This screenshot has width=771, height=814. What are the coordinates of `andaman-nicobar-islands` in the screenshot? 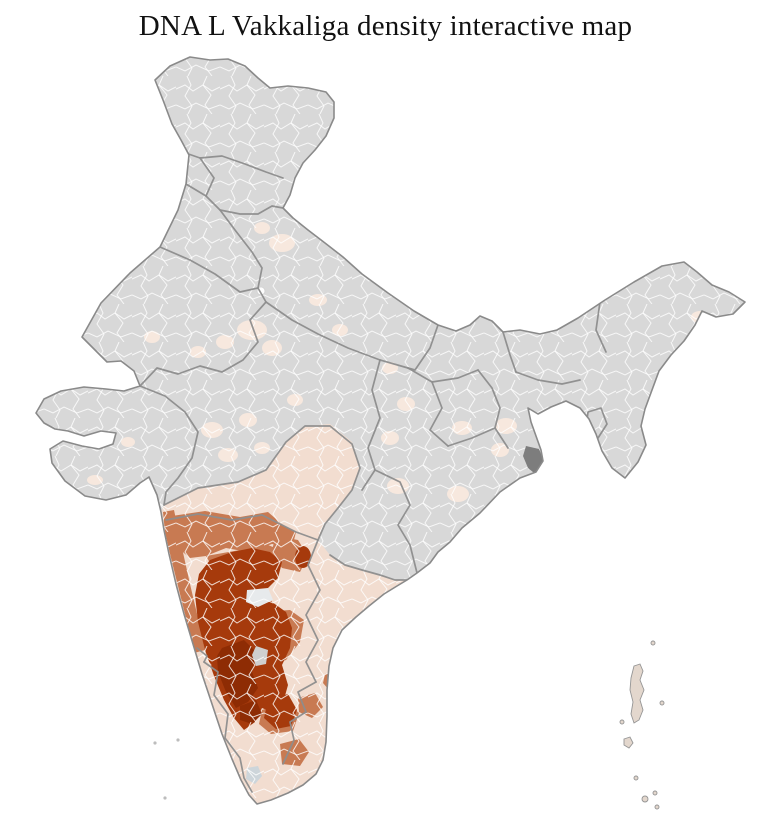 It's located at (642, 725).